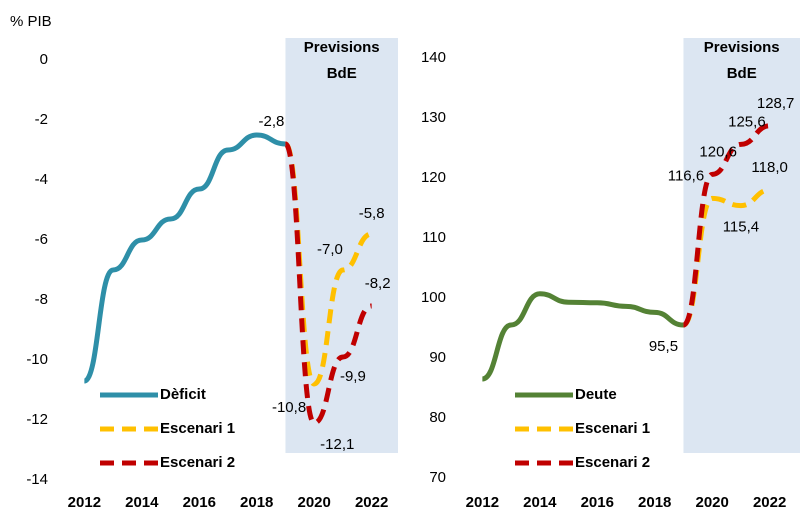  What do you see at coordinates (686, 175) in the screenshot?
I see `data-label: 116,6` at bounding box center [686, 175].